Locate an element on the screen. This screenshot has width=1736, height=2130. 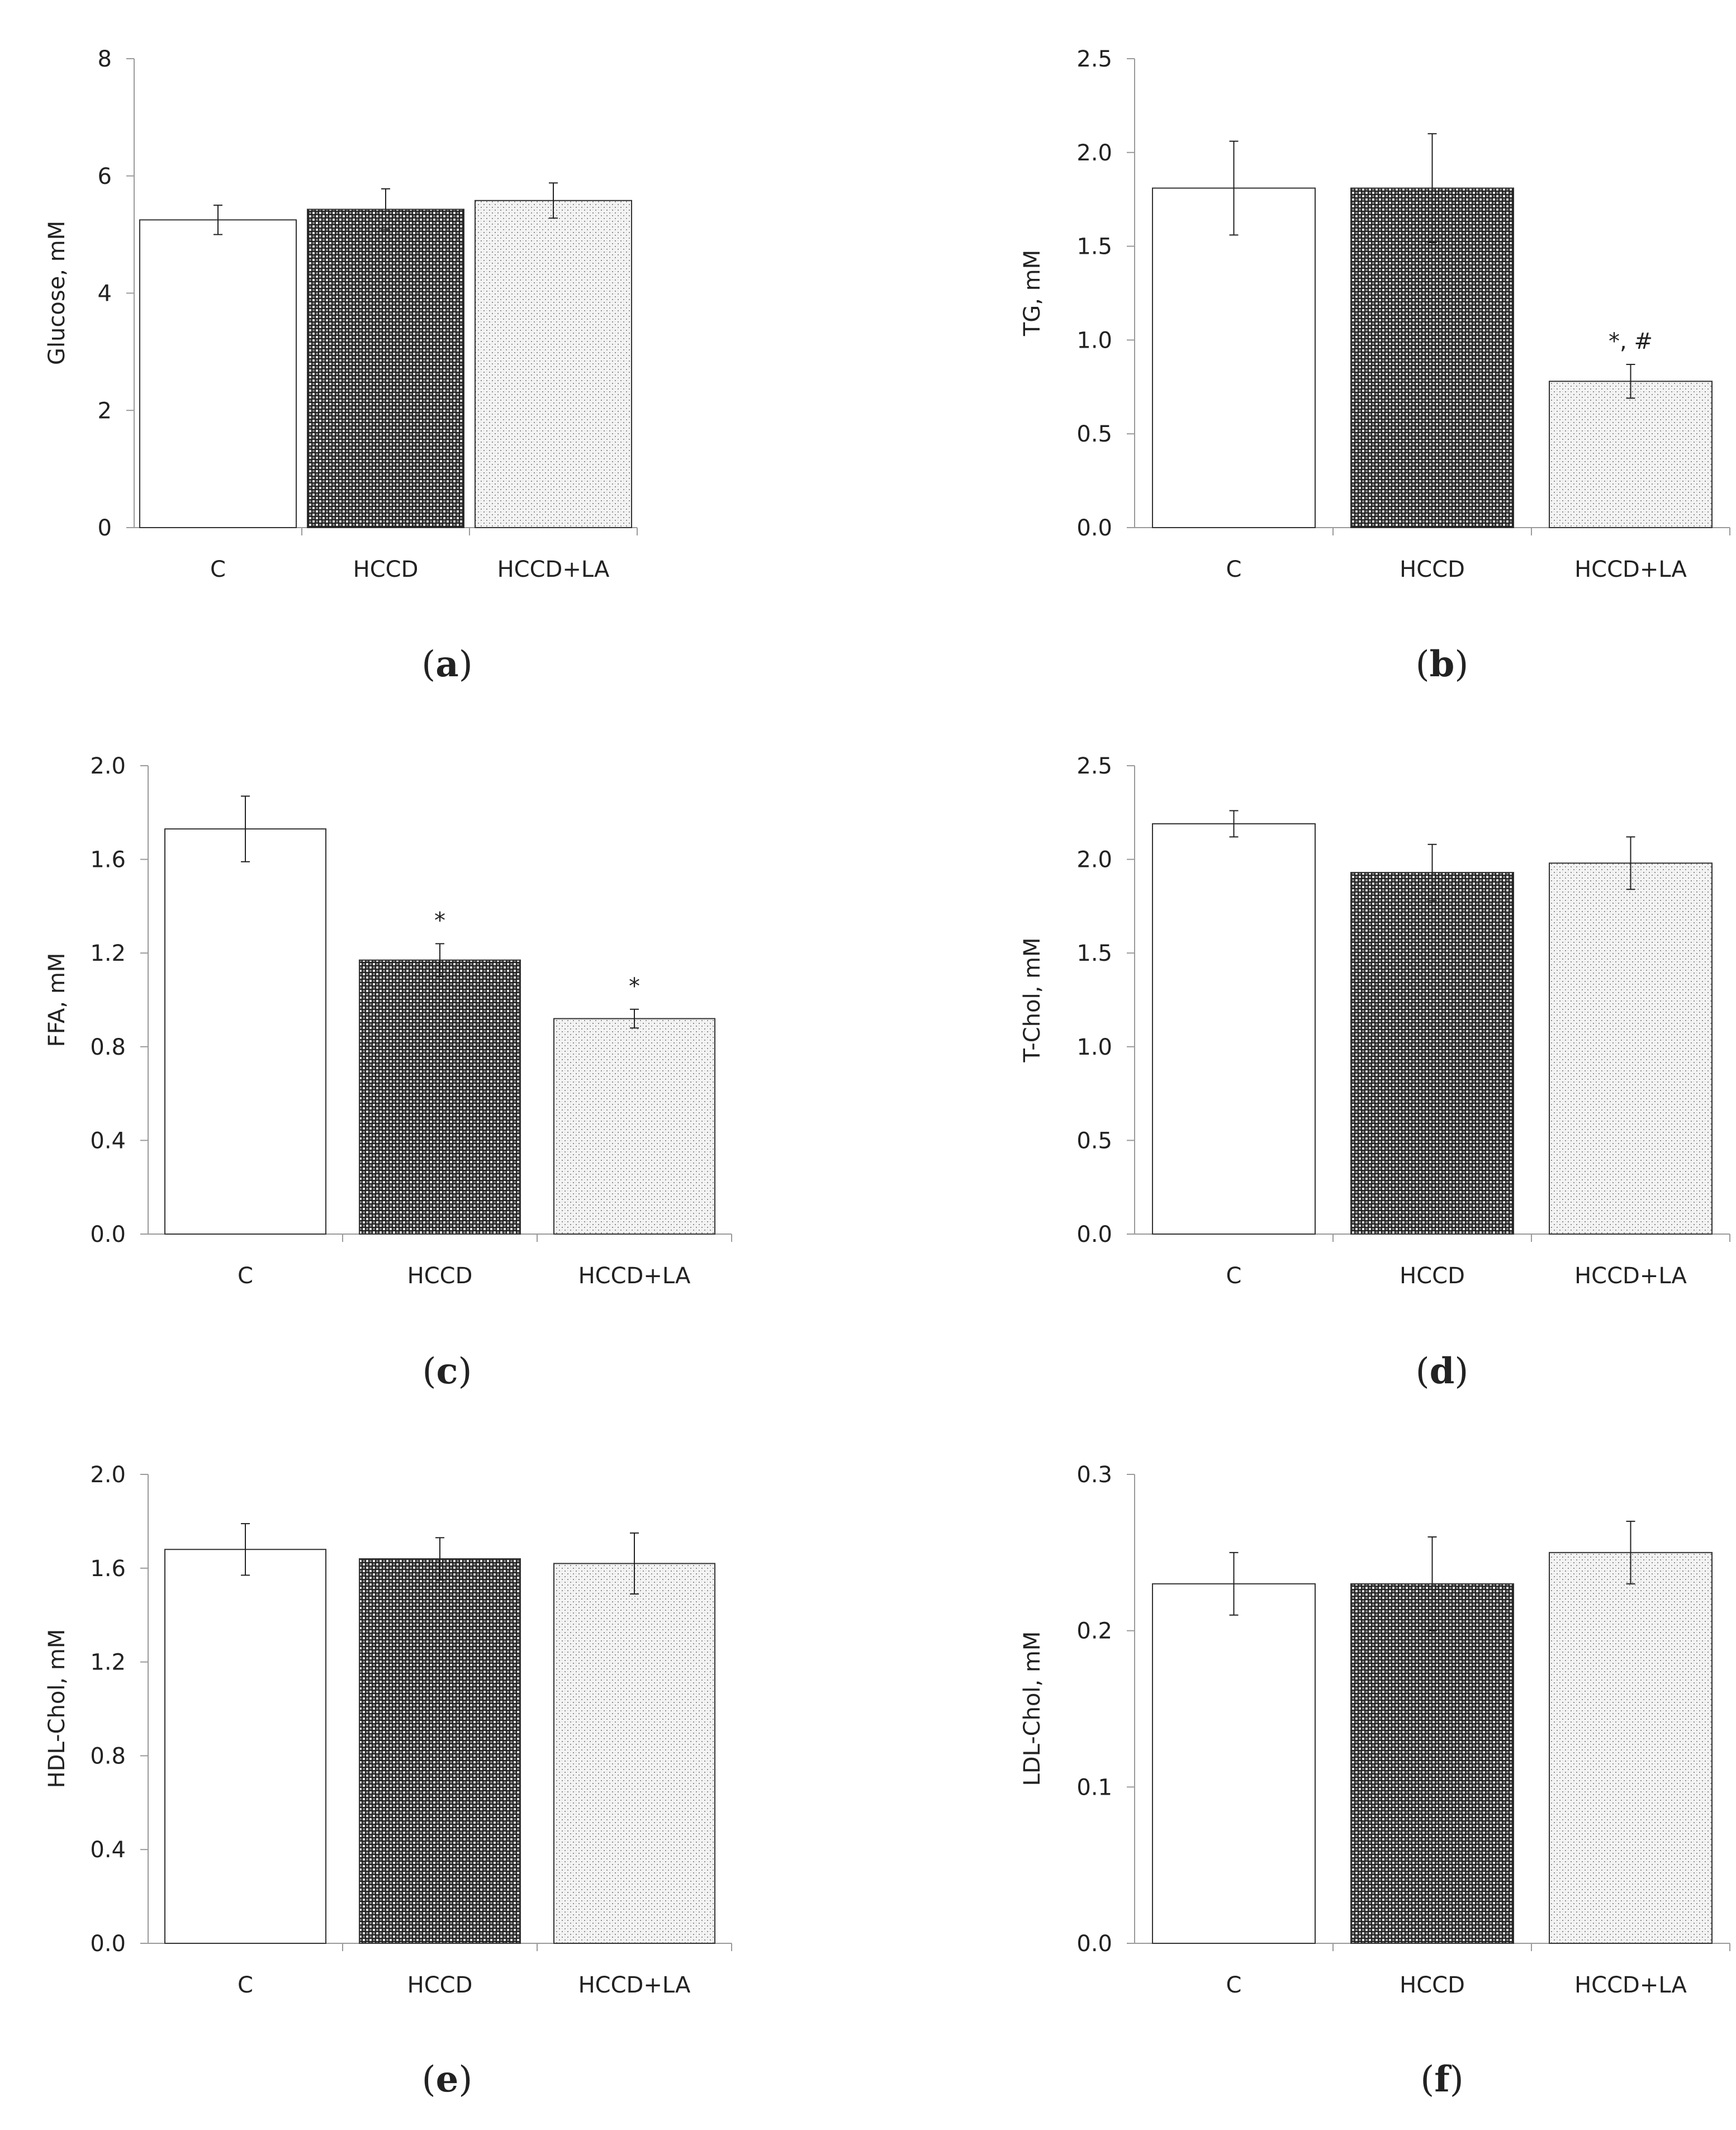
panel-letter: c is located at coordinates (447, 1371).